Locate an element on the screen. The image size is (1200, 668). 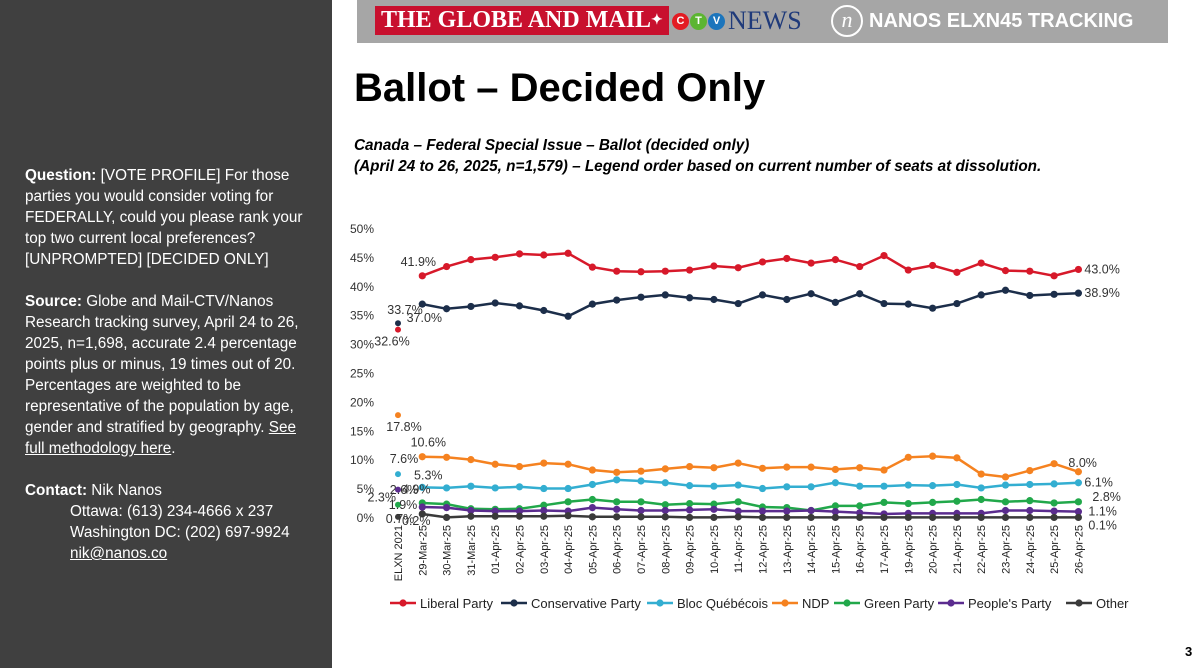
x-tick-label: ELXN 2021 is located at coordinates (399, 553).